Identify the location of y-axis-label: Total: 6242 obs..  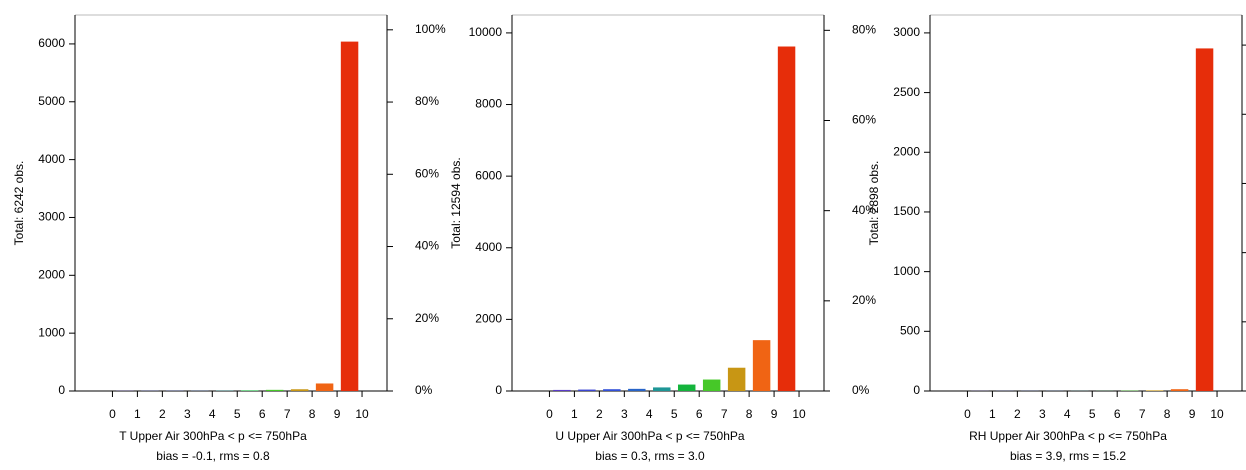
(19, 203).